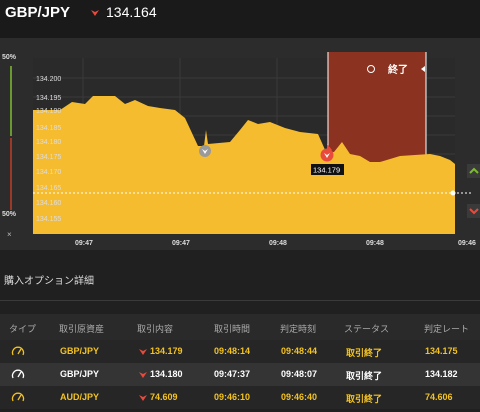 Image resolution: width=480 pixels, height=412 pixels. Describe the element at coordinates (48, 111) in the screenshot. I see `y-tick: 134.190` at that location.